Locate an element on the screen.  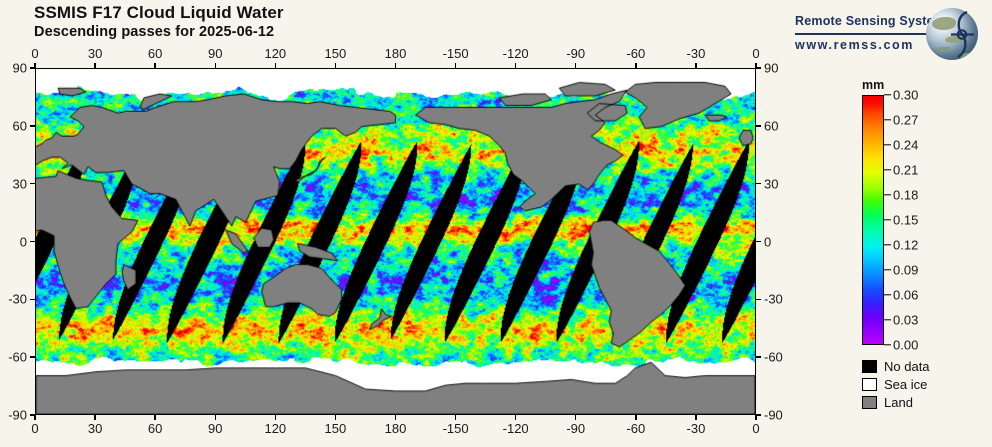
legend-swatch-no-data is located at coordinates (869, 366).